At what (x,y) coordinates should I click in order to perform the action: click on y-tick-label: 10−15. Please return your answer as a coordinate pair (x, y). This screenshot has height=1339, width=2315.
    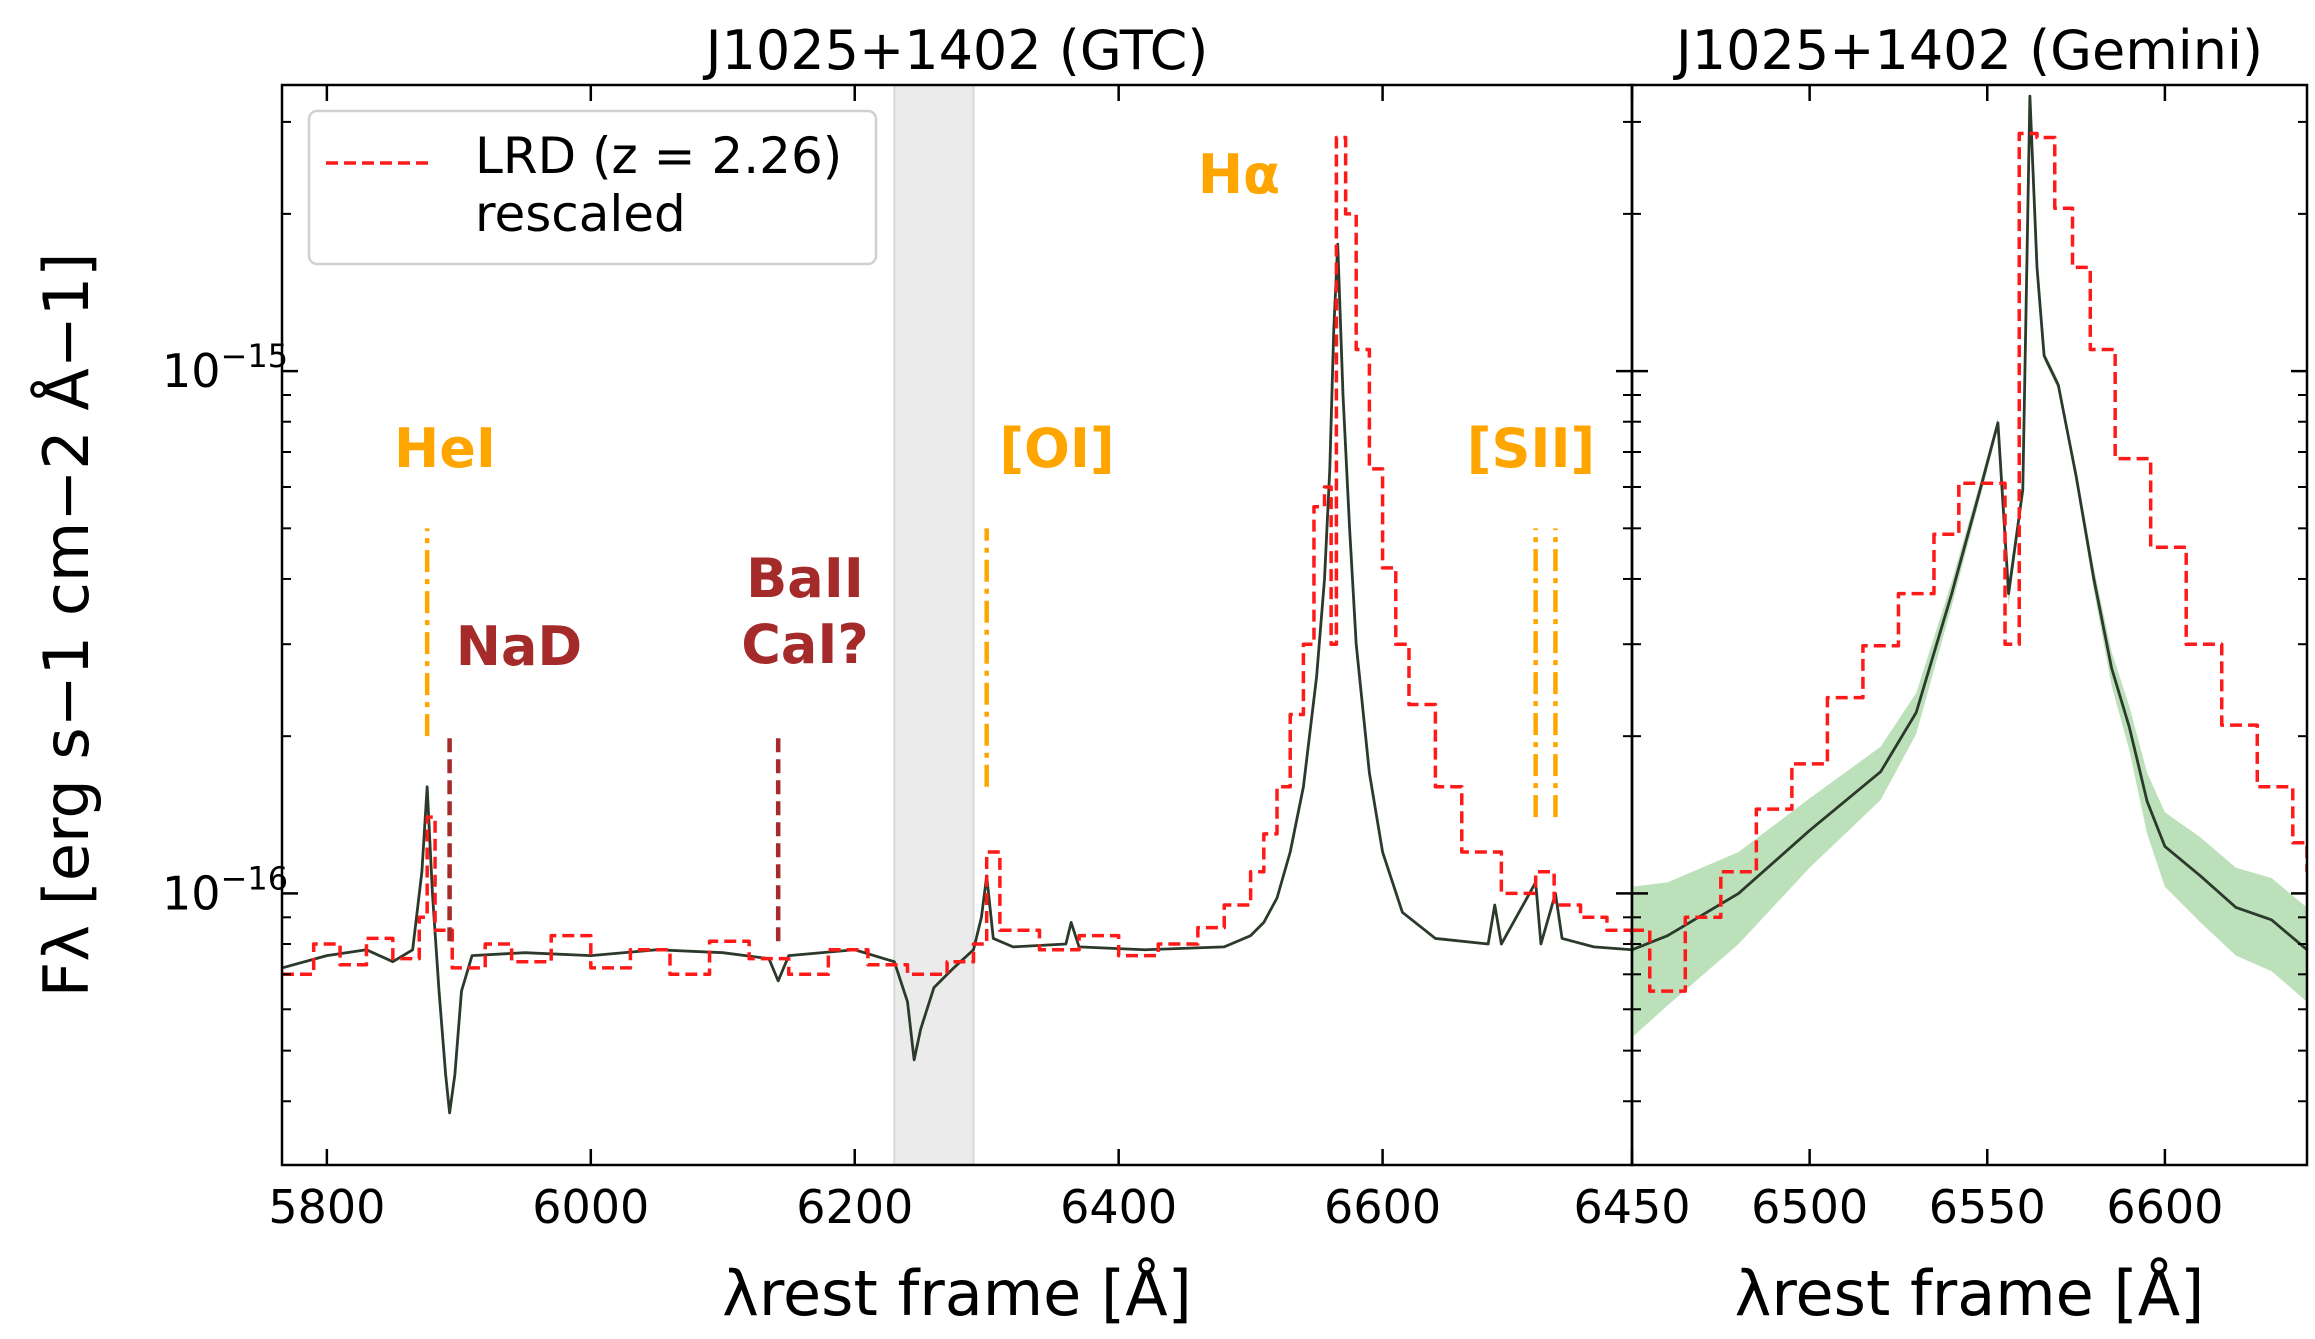
    Looking at the image, I should click on (225, 367).